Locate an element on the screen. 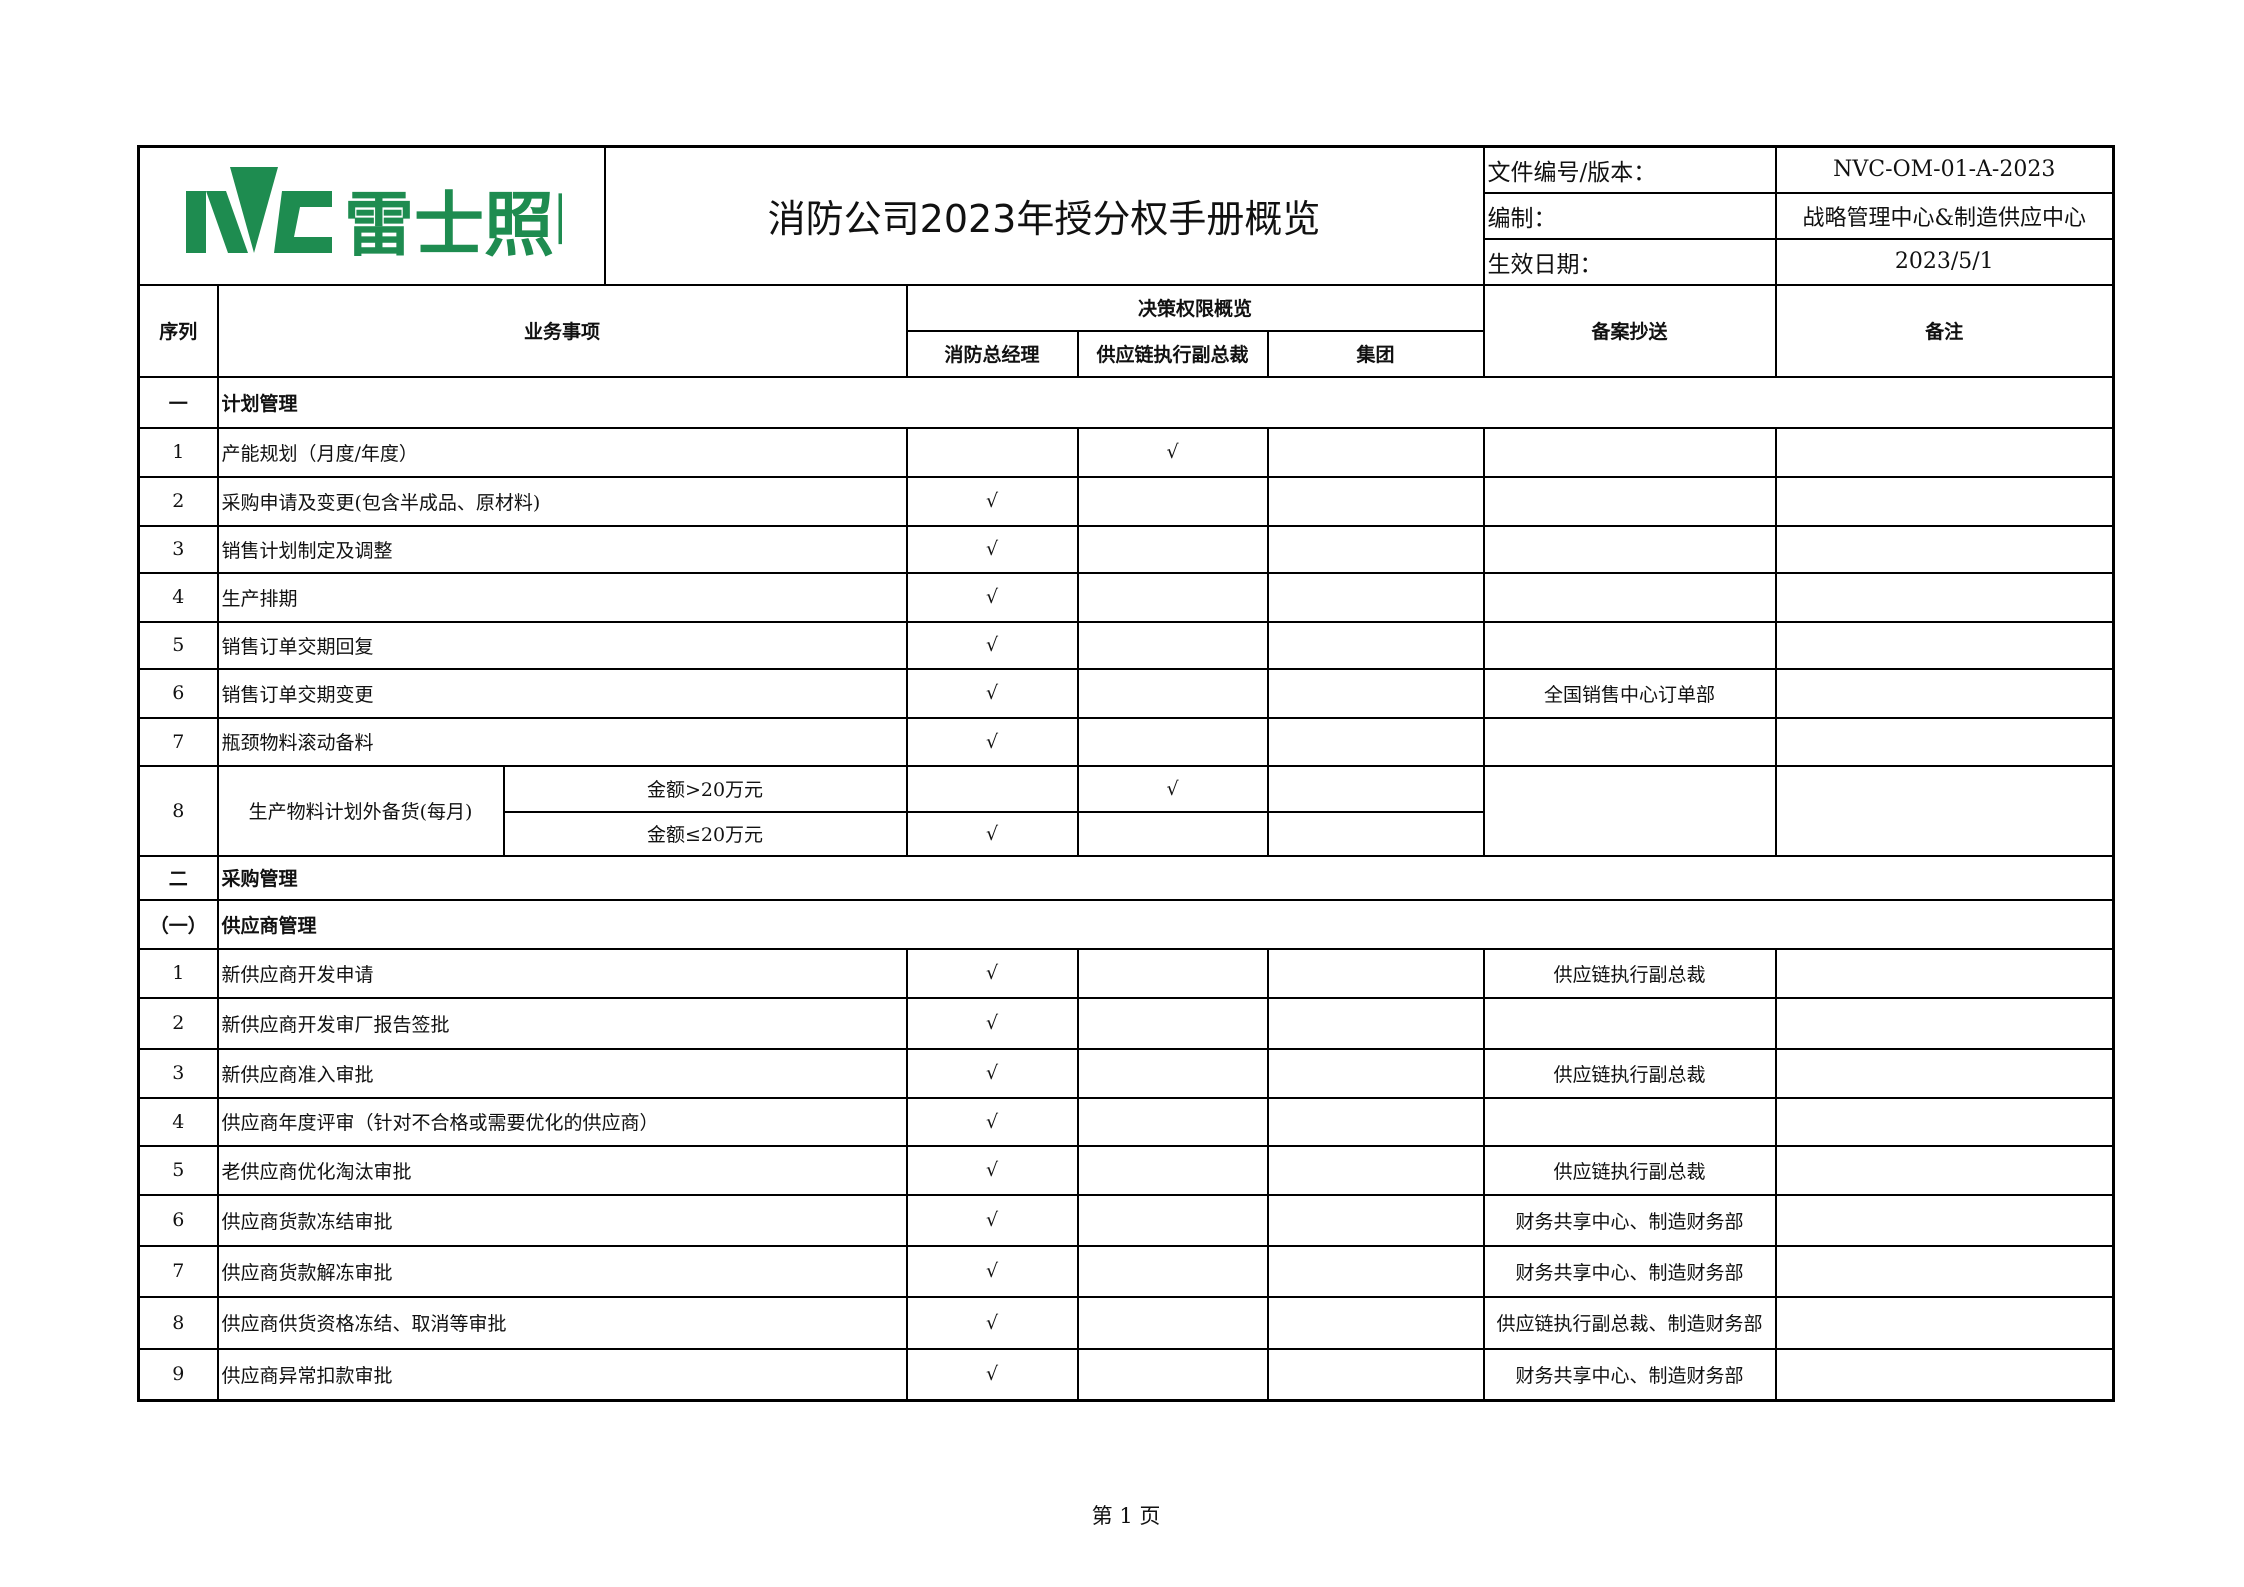  table-row: 4 供应商年度评审（针对不合格或需要优化的供应商） √ is located at coordinates (1126, 1121).